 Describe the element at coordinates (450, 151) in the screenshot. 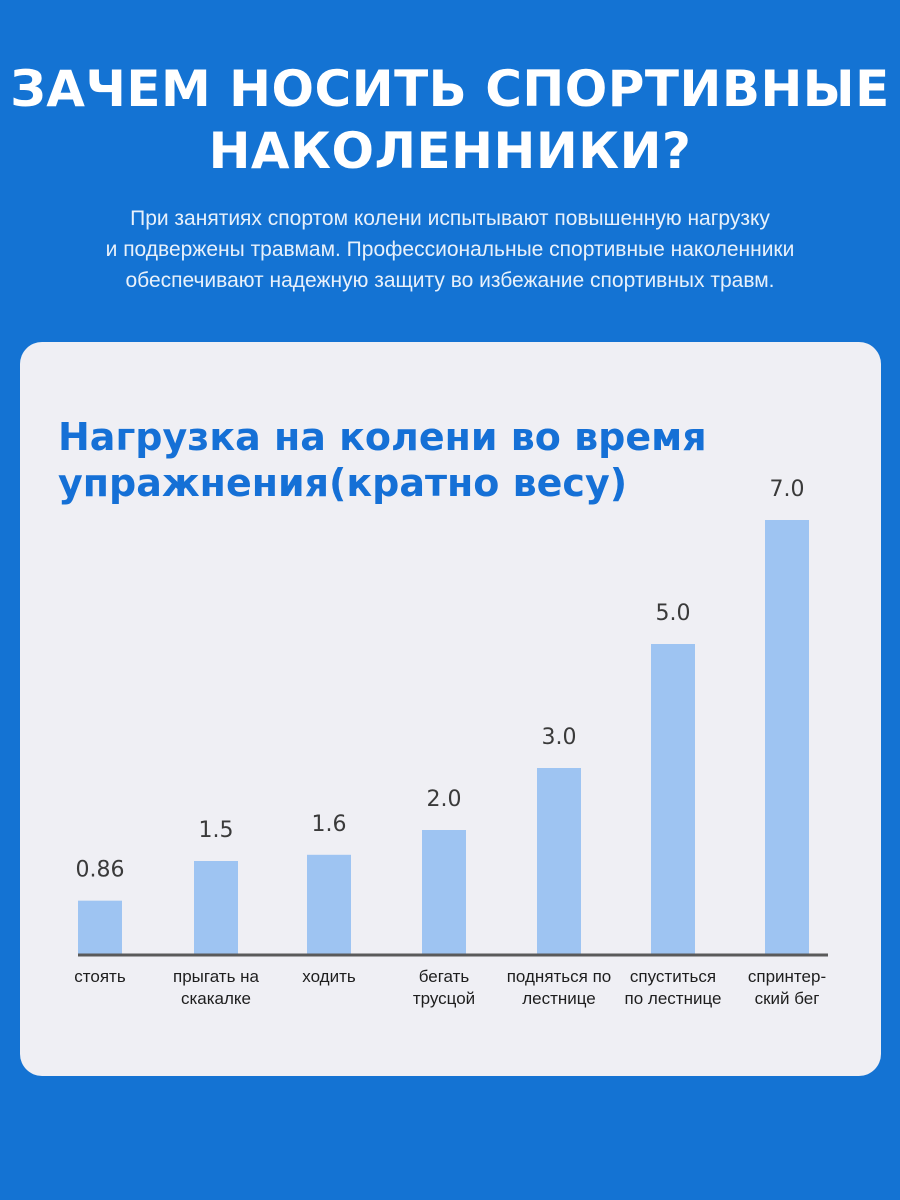

I see `headline-line-2: НАКОЛЕННИКИ?` at that location.